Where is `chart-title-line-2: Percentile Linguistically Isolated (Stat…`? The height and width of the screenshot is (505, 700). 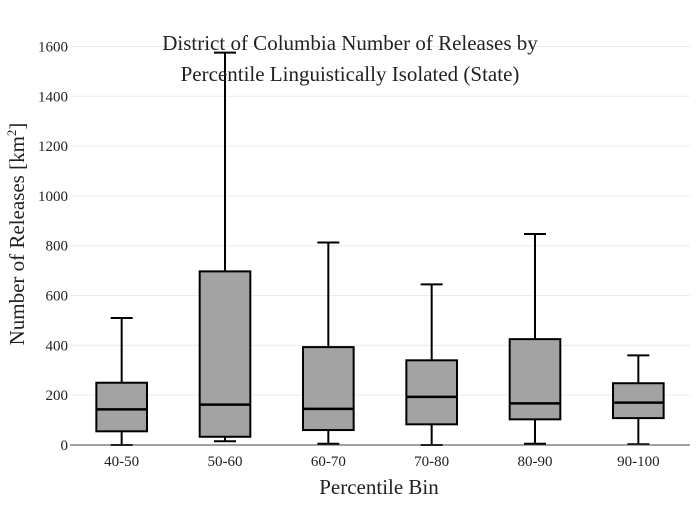
chart-title-line-2: Percentile Linguistically Isolated (Stat… is located at coordinates (350, 74).